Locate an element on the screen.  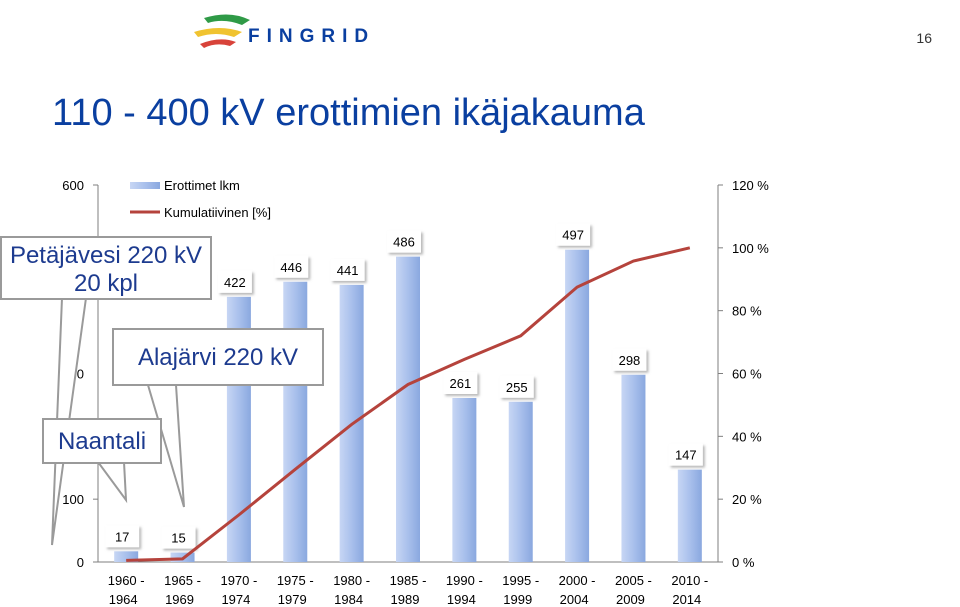
fingrid-logo: FINGRID is located at coordinates (284, 31).